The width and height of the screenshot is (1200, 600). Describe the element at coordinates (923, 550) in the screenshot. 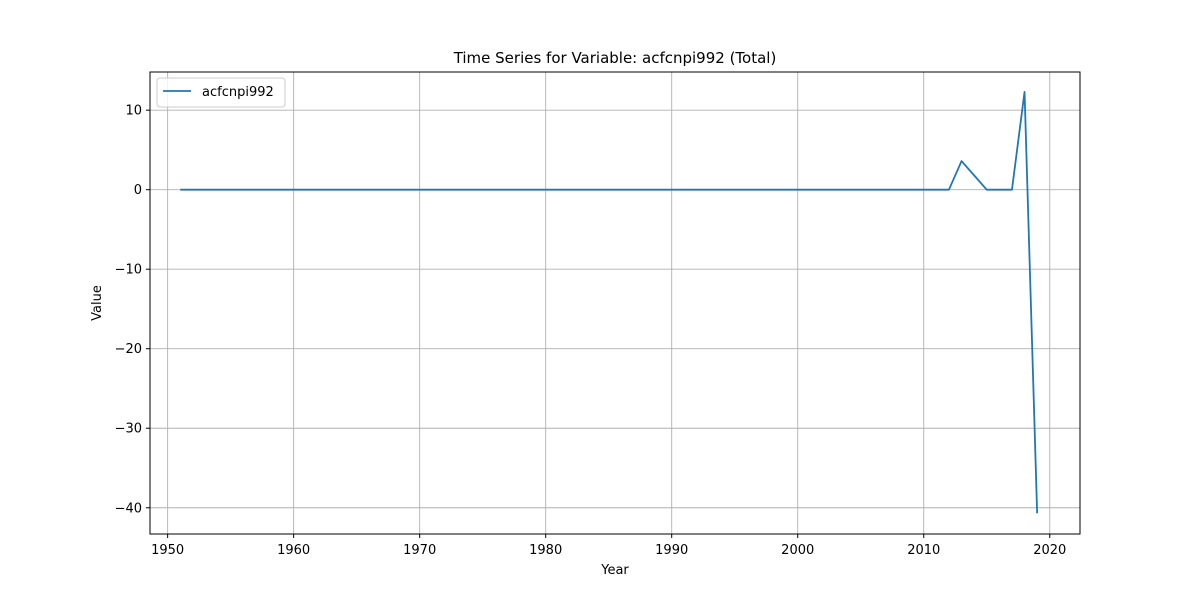

I see `x-tick-label: 2010` at that location.